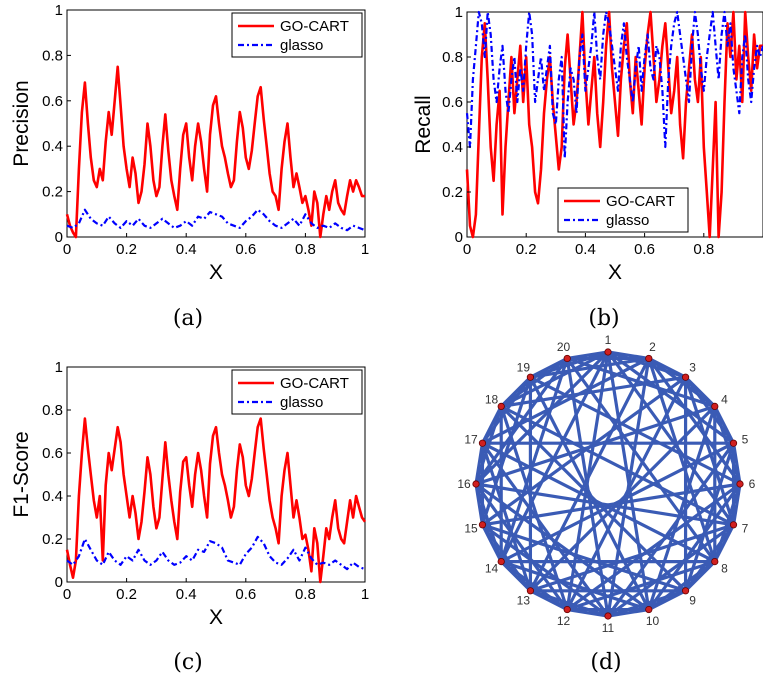  Describe the element at coordinates (524, 600) in the screenshot. I see `network-node-label: 13` at that location.